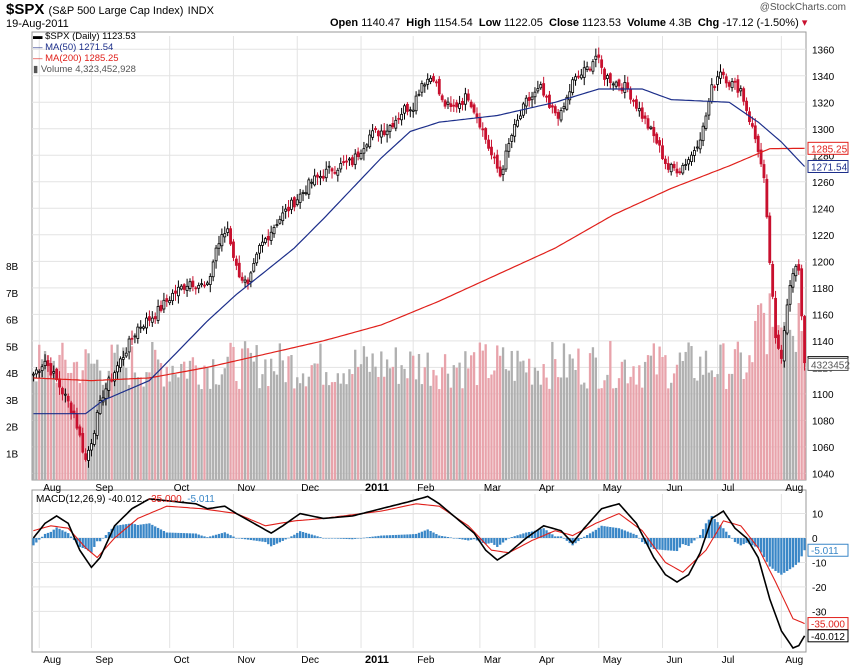  Describe the element at coordinates (12, 428) in the screenshot. I see `volume-tick-label: 2B` at that location.